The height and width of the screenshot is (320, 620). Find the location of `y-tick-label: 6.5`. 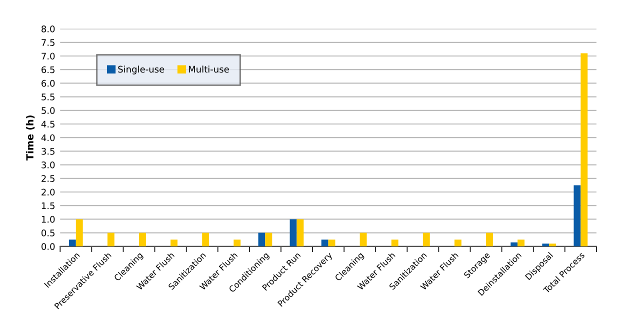

y-tick-label: 6.5 is located at coordinates (48, 70).